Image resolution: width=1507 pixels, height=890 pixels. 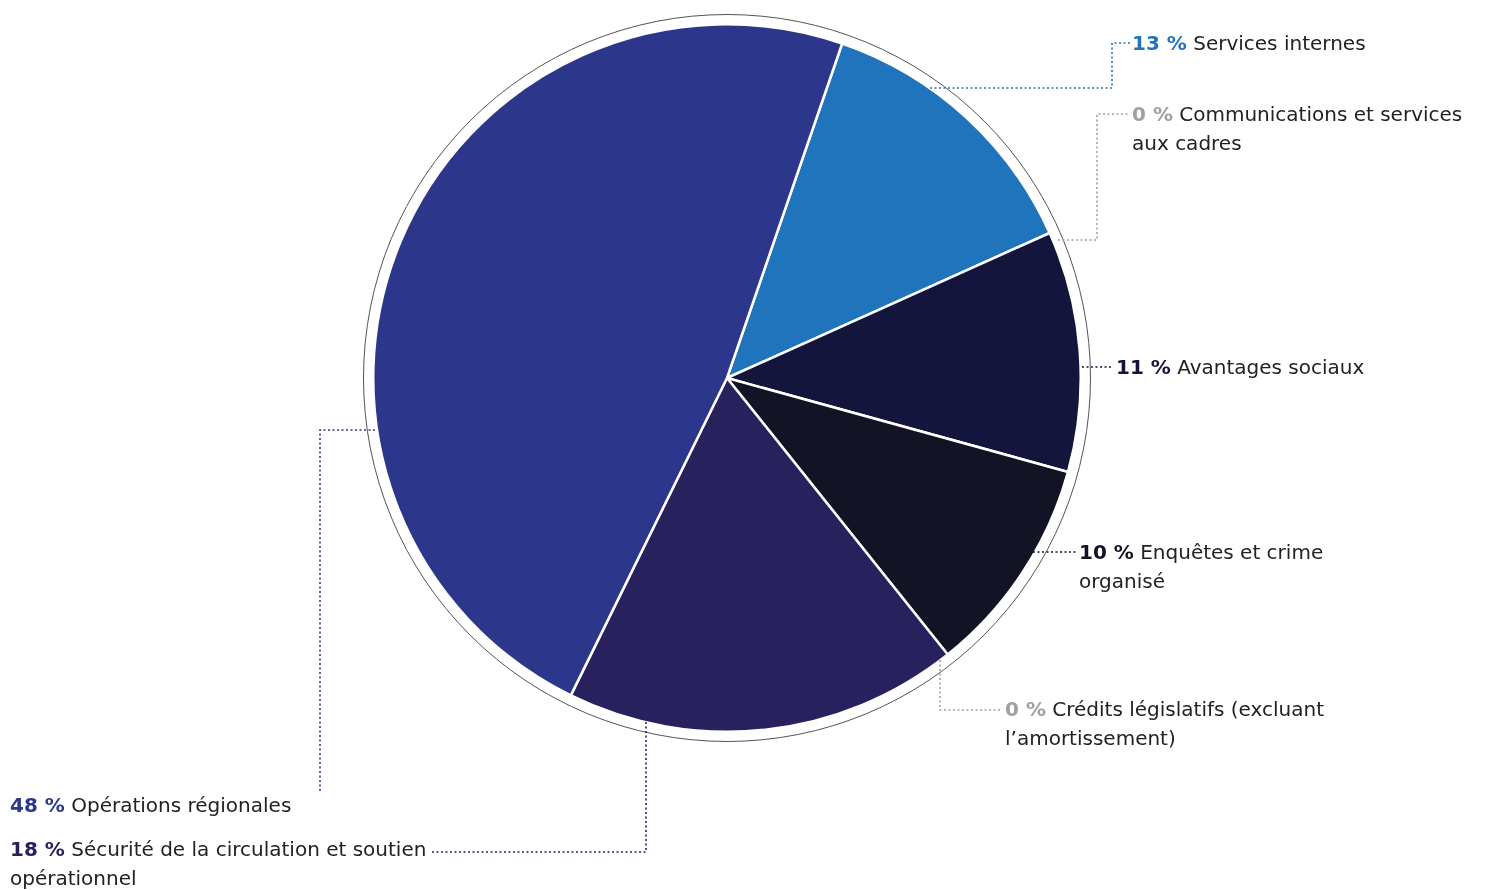 What do you see at coordinates (1143, 367) in the screenshot?
I see `data-label: 11 %` at bounding box center [1143, 367].